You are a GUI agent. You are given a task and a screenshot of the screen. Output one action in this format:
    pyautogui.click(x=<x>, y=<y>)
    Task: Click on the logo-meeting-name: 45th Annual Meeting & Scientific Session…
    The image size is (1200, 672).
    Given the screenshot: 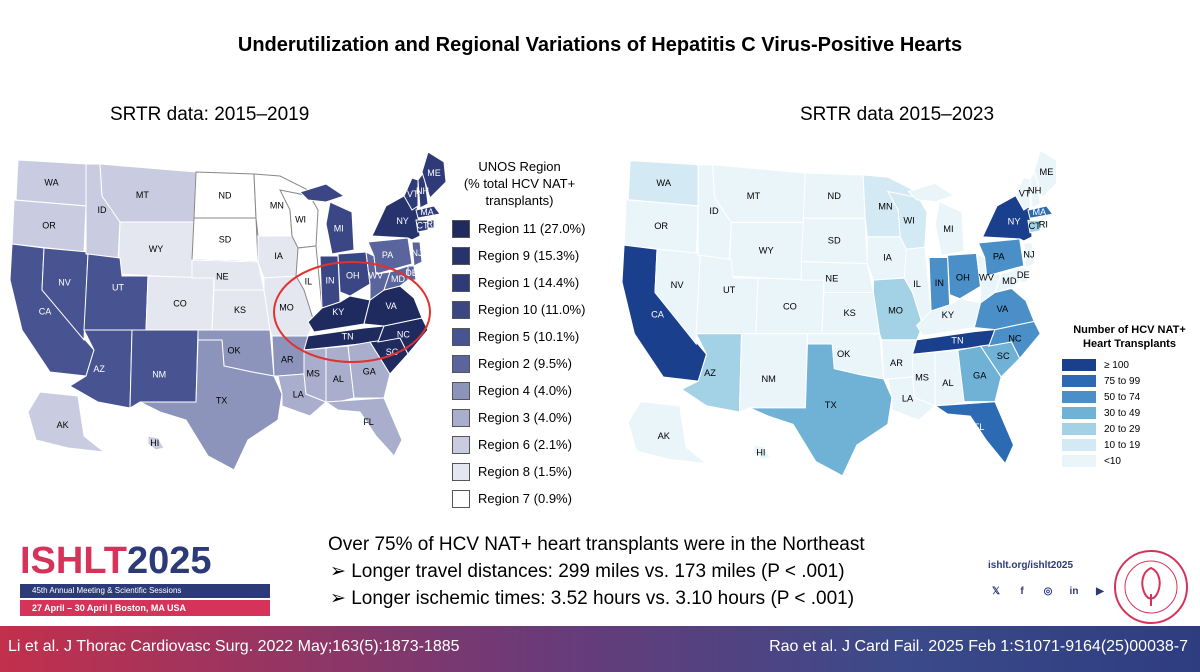 What is the action you would take?
    pyautogui.click(x=145, y=591)
    